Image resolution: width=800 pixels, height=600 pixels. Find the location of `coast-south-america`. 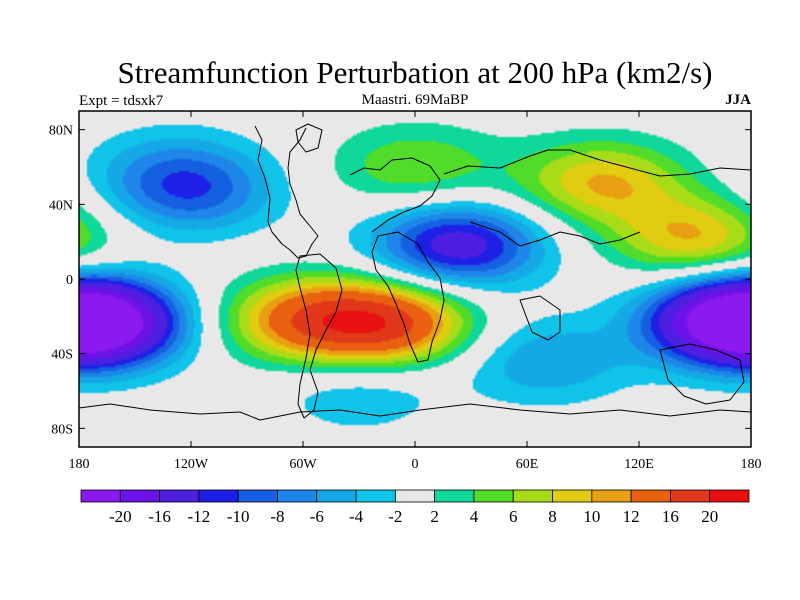

coast-south-america is located at coordinates (319, 336).